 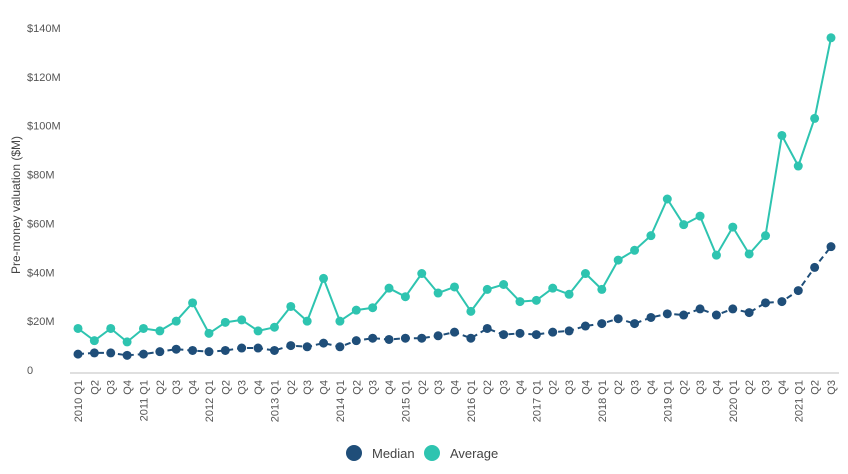 What do you see at coordinates (380, 453) in the screenshot?
I see `legend-item-median: Median` at bounding box center [380, 453].